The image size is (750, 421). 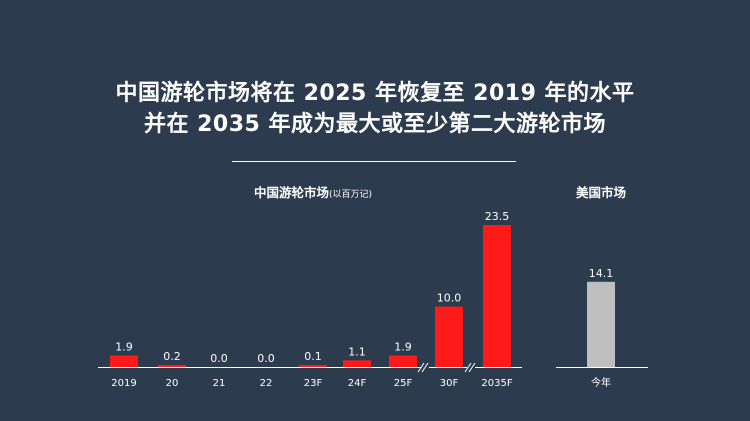 I want to click on china-category-label: 20, so click(x=172, y=383).